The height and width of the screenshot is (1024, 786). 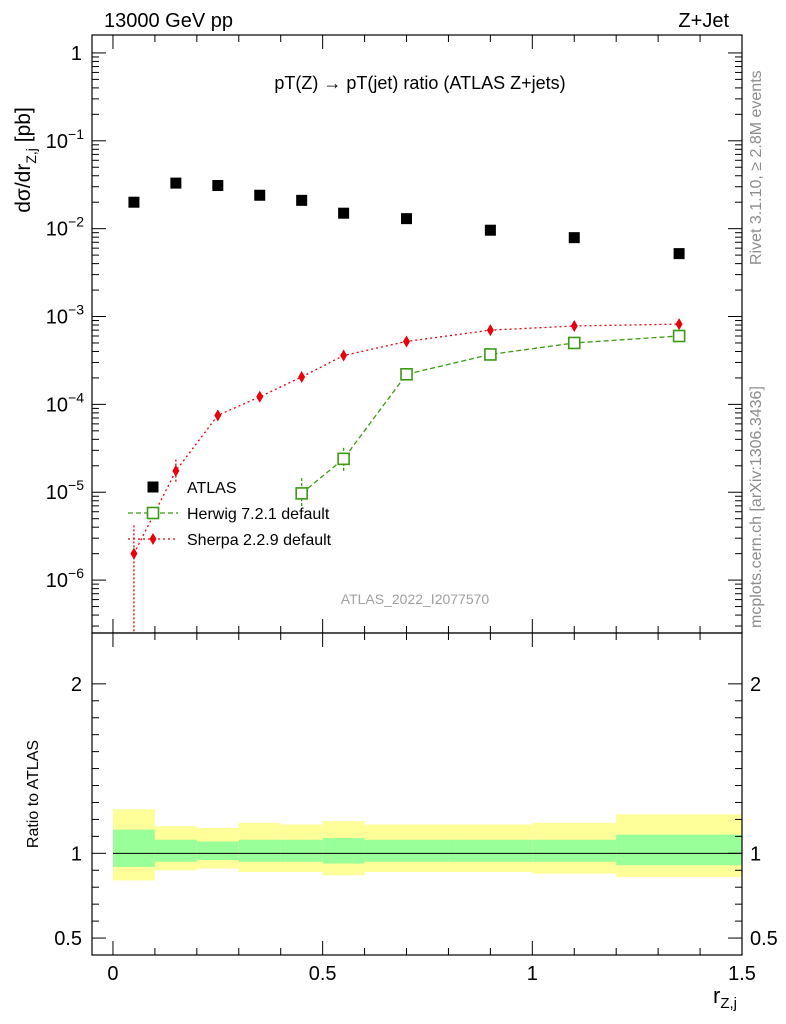 What do you see at coordinates (742, 974) in the screenshot?
I see `x-tick-label: 1.5` at bounding box center [742, 974].